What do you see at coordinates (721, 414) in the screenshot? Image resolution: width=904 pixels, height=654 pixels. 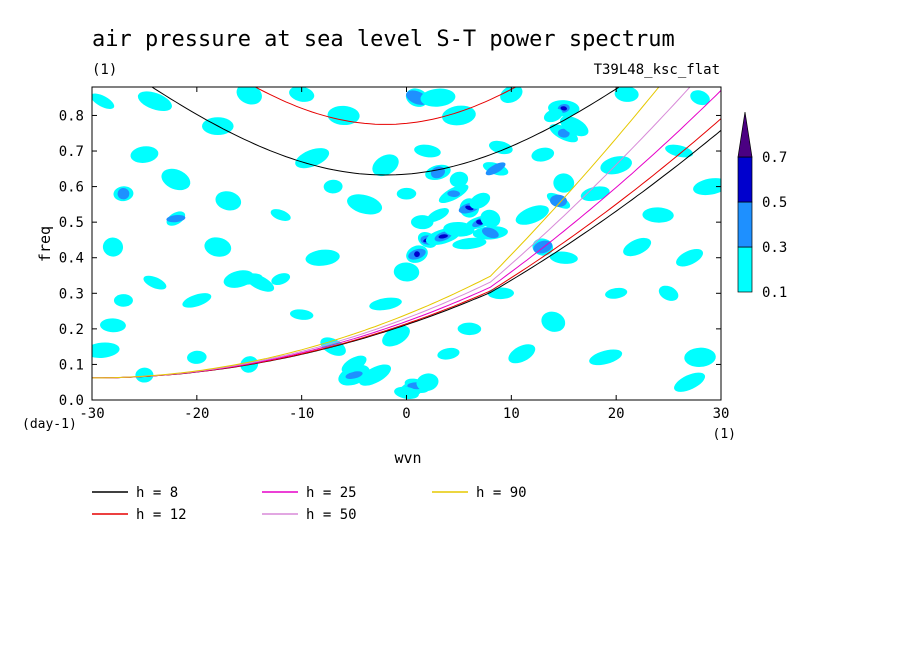 I see `x-tick-label: 30` at bounding box center [721, 414].